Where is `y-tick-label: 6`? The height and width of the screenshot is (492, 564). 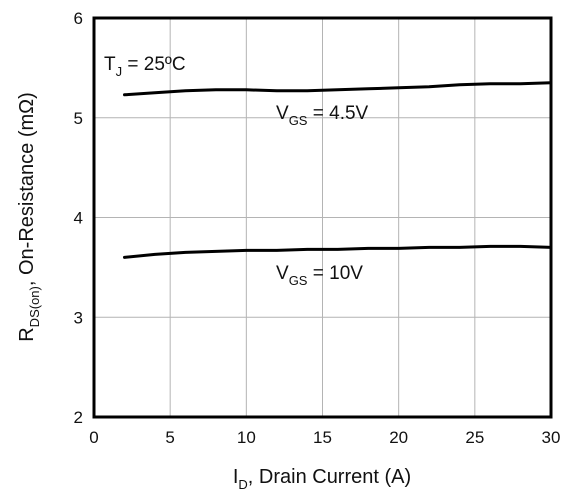 y-tick-label: 6 is located at coordinates (78, 18).